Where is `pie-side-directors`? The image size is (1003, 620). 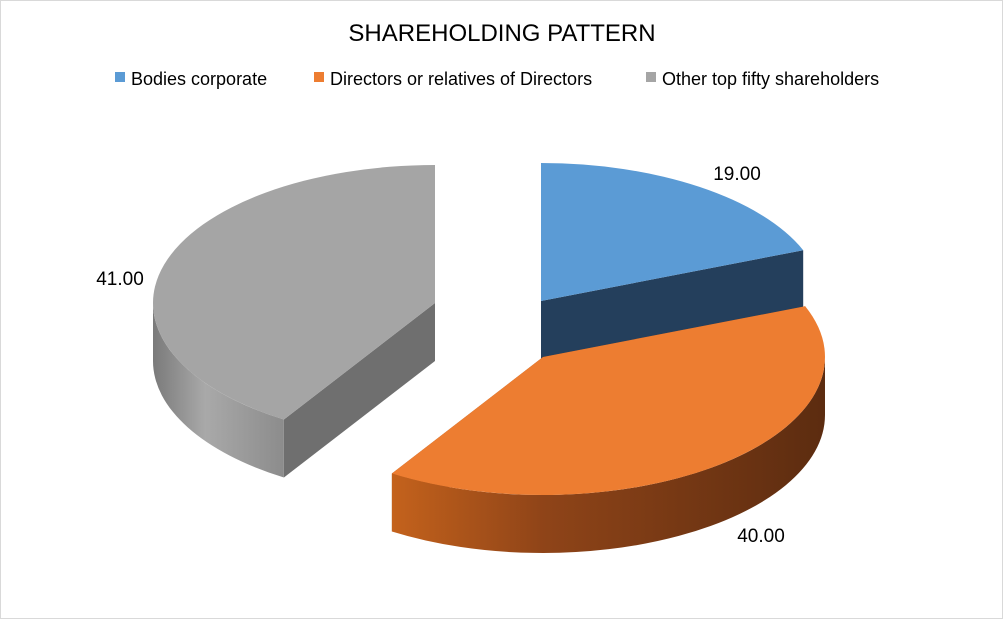
pie-side-directors is located at coordinates (608, 455).